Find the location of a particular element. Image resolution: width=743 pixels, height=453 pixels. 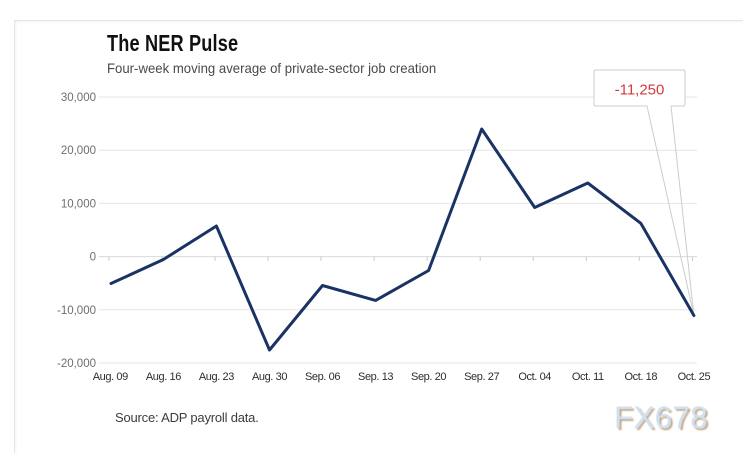

svg-text: Sep. 27 is located at coordinates (481, 377).